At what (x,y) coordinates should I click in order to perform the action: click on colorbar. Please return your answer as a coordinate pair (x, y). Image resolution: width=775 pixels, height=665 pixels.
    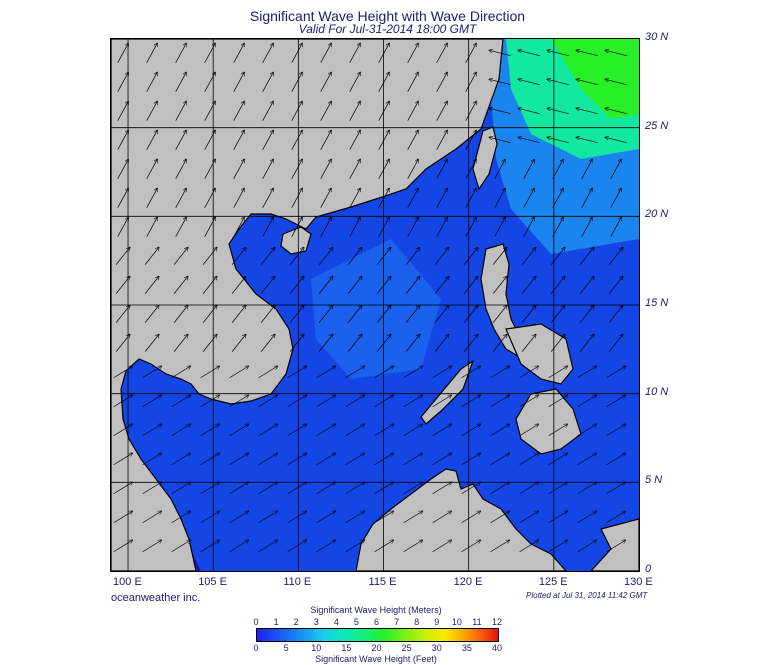
    Looking at the image, I should click on (377, 635).